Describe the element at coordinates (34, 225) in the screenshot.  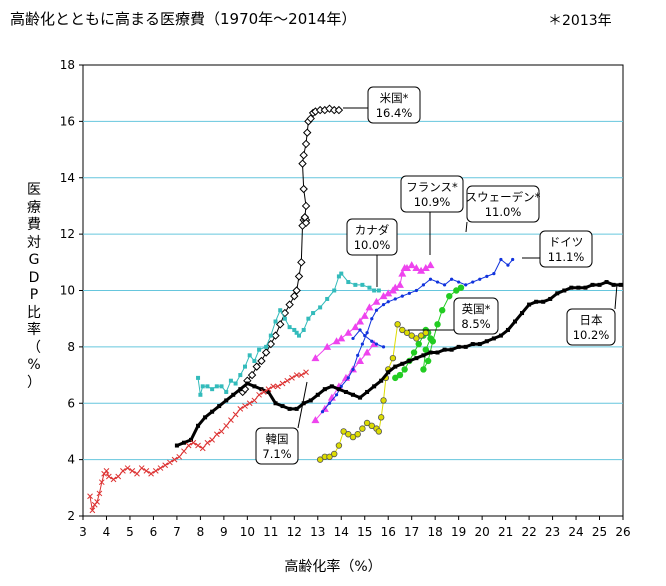
I see `y-axis-label-char: 費` at that location.